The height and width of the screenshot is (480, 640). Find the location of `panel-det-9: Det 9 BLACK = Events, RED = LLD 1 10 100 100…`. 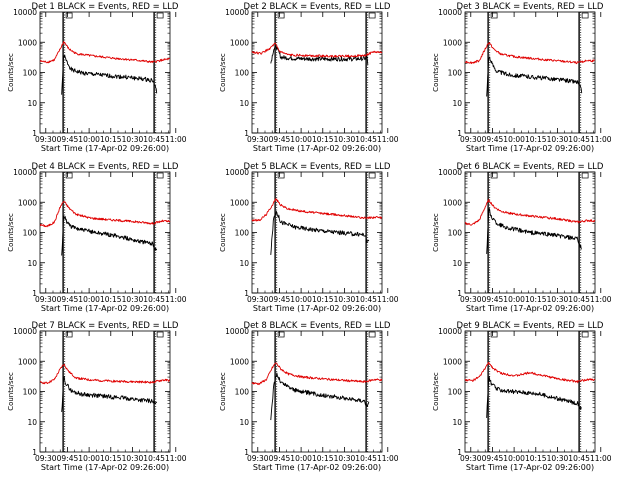

panel-det-9: Det 9 BLACK = Events, RED = LLD 1 10 100 100… is located at coordinates (522, 396).